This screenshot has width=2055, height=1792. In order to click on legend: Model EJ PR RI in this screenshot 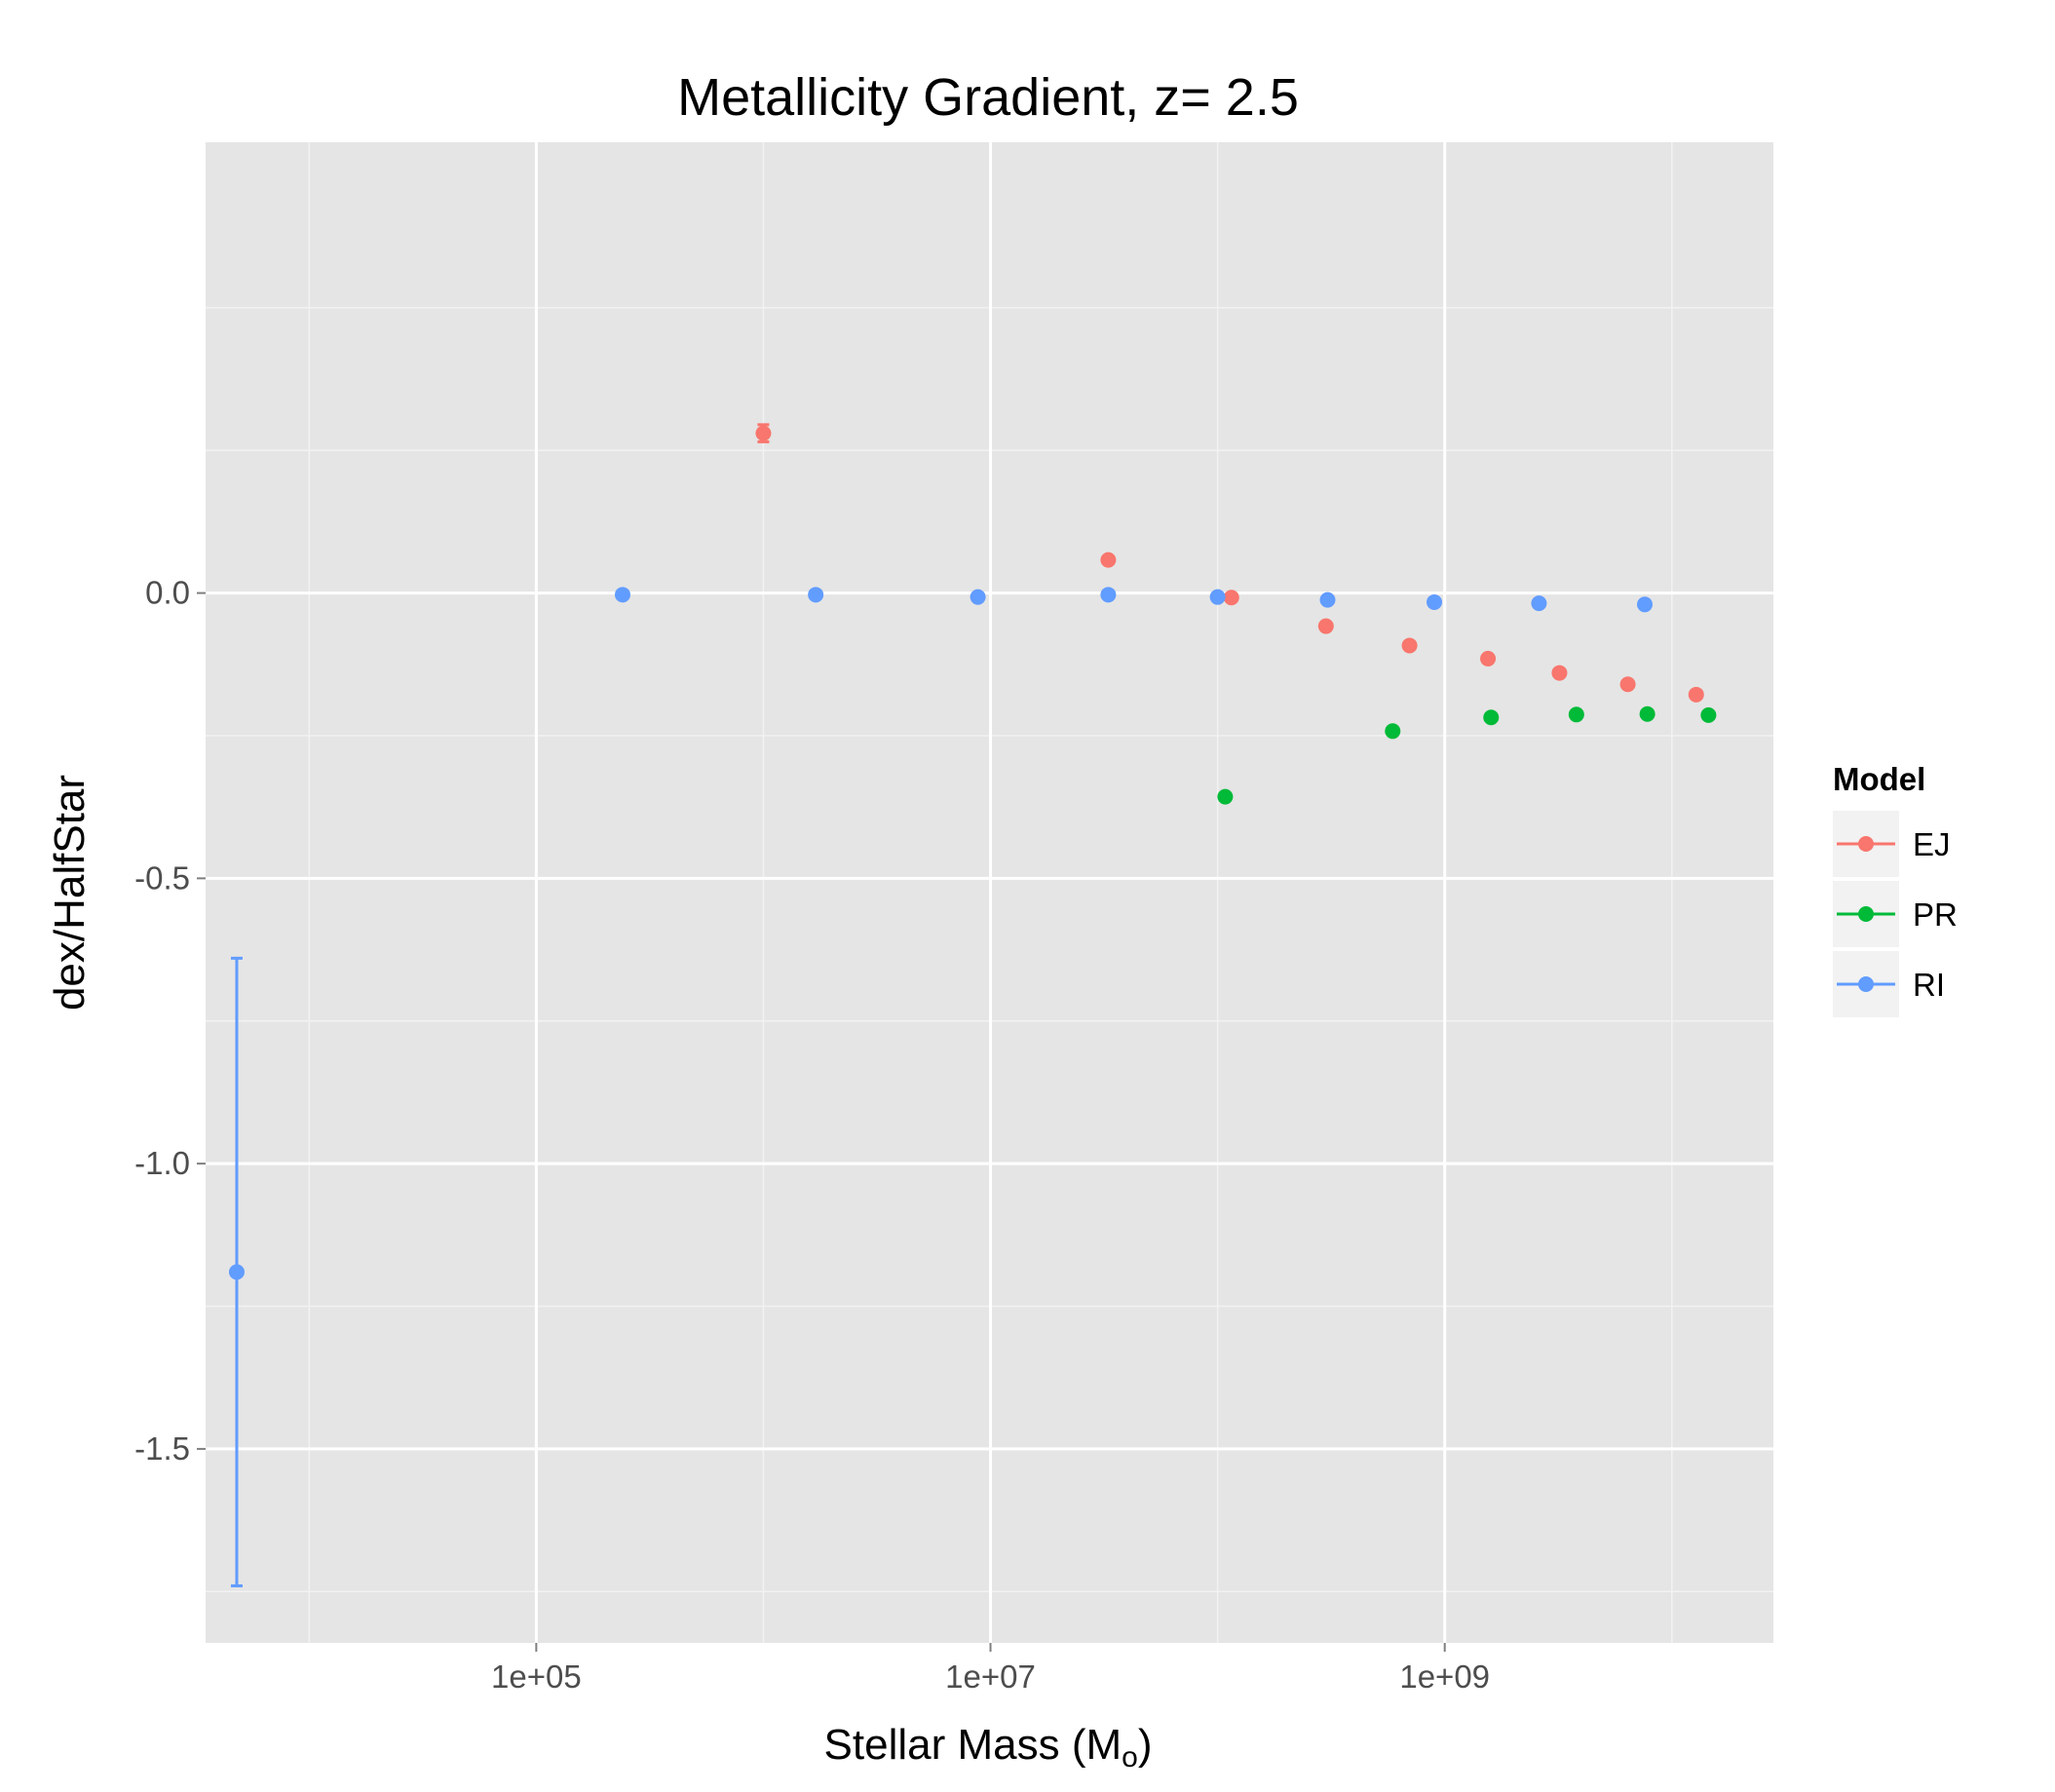, I will do `click(1896, 889)`.